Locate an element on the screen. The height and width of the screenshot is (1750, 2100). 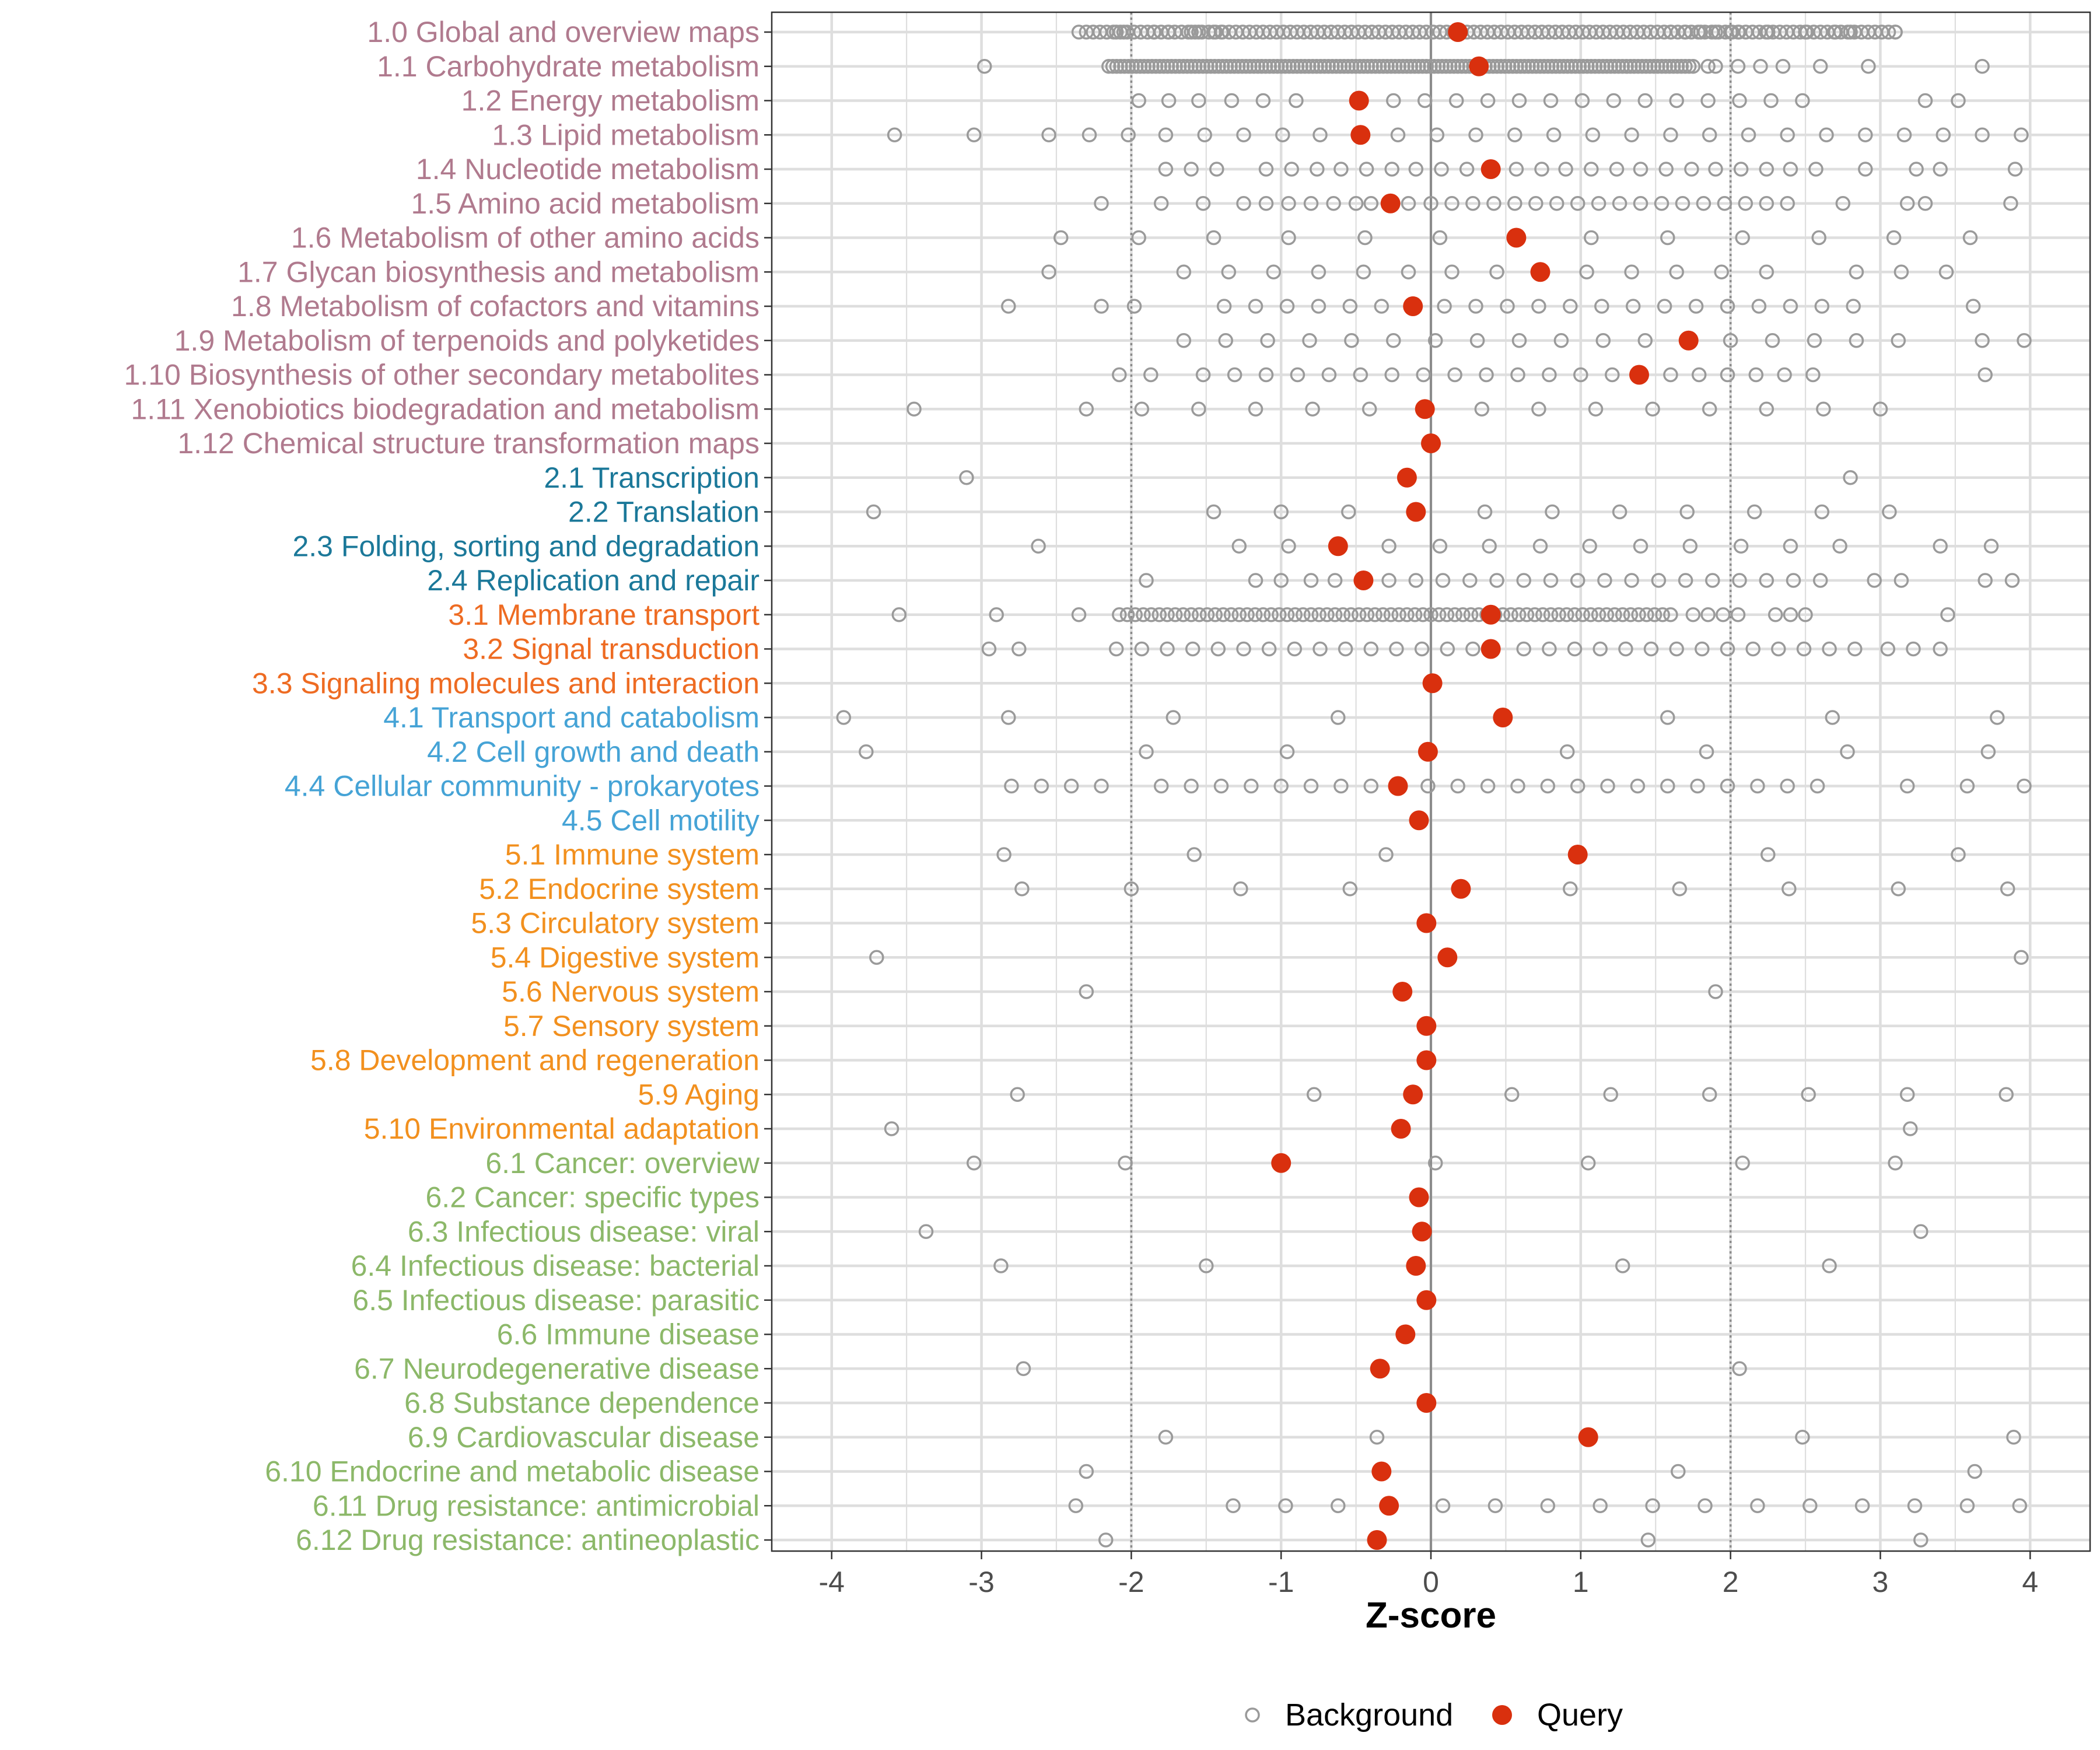
legend-background-label: Background is located at coordinates (1369, 1715).